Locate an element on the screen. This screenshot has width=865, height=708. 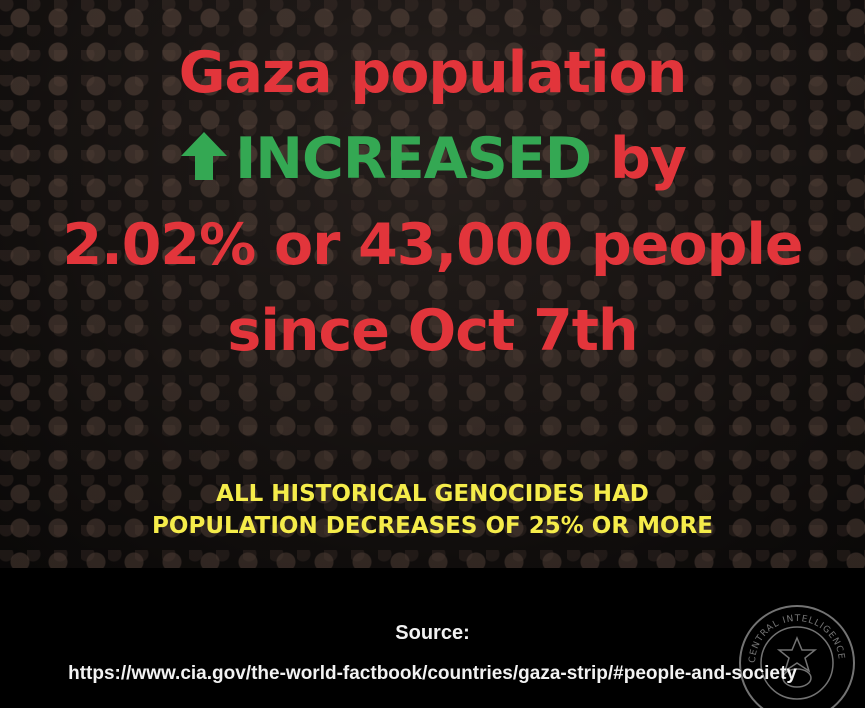
subheadline-line-1: ALL HISTORICAL GENOCIDES HAD is located at coordinates (432, 494).